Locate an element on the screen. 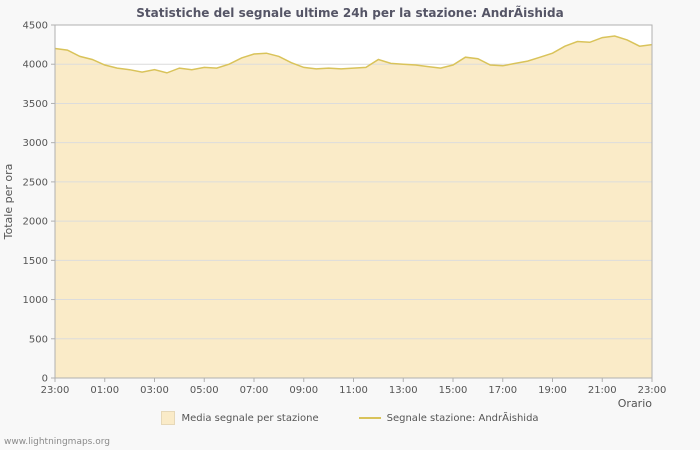 Image resolution: width=700 pixels, height=450 pixels. x-tick-label: 13:00 is located at coordinates (403, 390).